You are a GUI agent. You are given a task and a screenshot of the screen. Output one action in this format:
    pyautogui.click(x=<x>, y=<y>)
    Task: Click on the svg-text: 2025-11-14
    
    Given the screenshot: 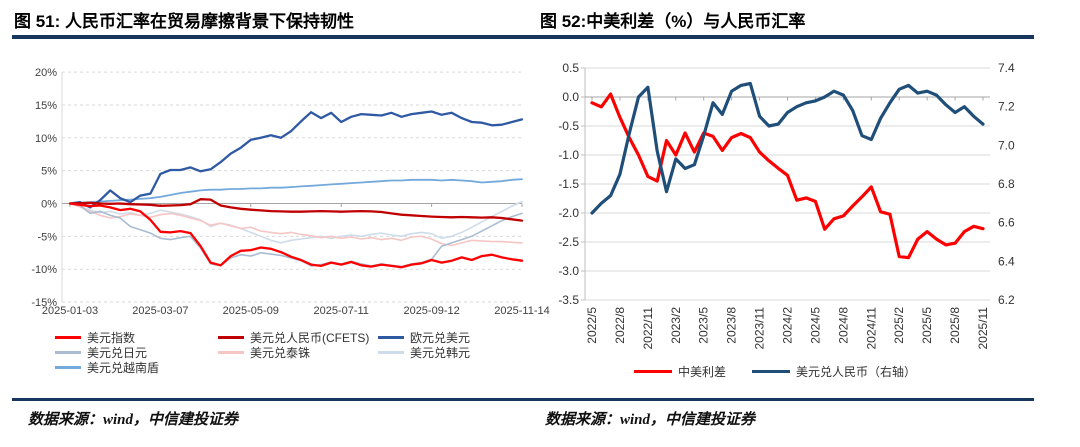 What is the action you would take?
    pyautogui.click(x=521, y=311)
    